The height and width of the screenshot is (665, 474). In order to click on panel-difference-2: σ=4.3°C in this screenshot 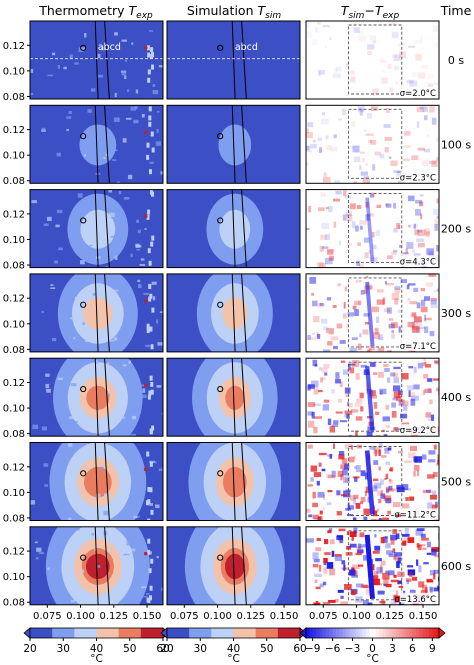, I will do `click(372, 229)`.